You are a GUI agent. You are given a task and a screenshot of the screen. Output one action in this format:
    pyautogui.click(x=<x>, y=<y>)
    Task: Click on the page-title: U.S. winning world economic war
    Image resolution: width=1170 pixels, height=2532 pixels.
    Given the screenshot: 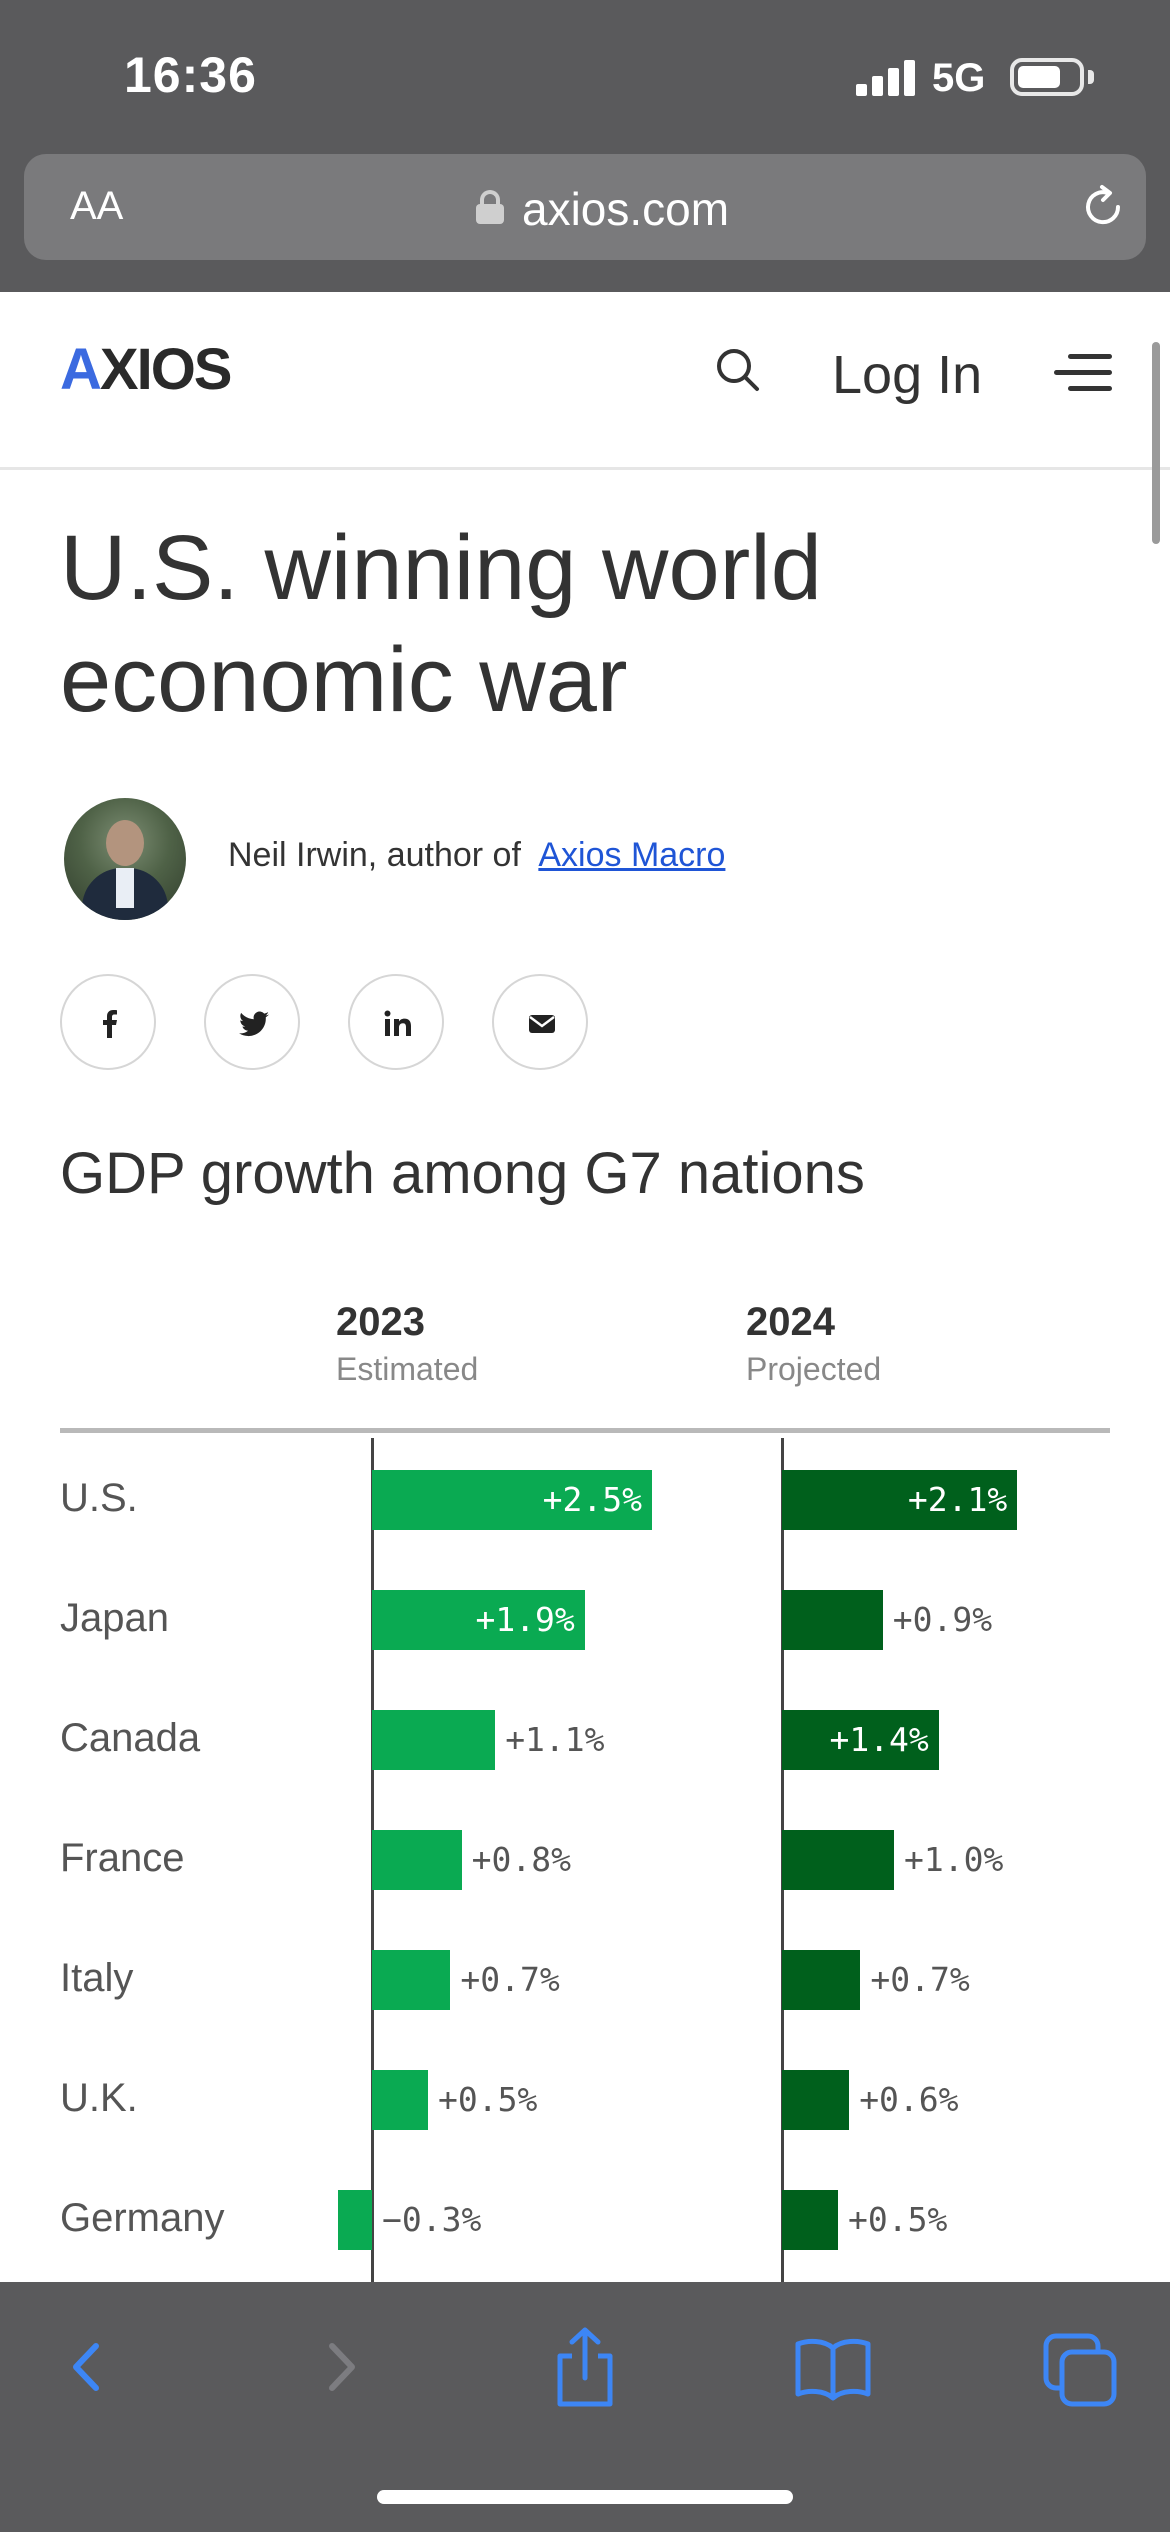 What is the action you would take?
    pyautogui.click(x=441, y=624)
    